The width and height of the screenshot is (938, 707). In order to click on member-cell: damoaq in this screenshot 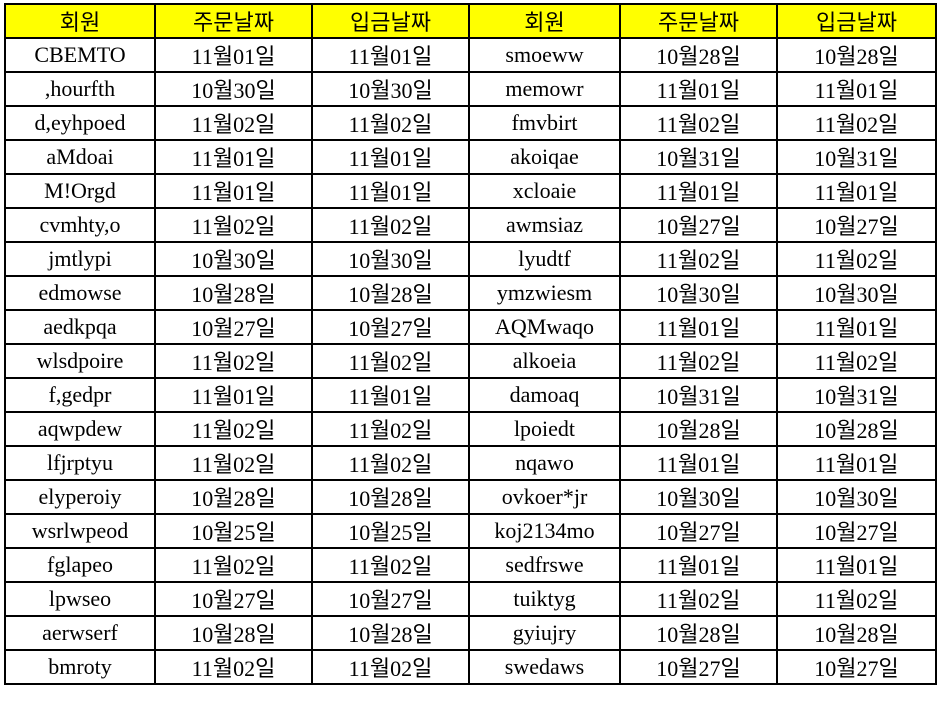, I will do `click(544, 395)`.